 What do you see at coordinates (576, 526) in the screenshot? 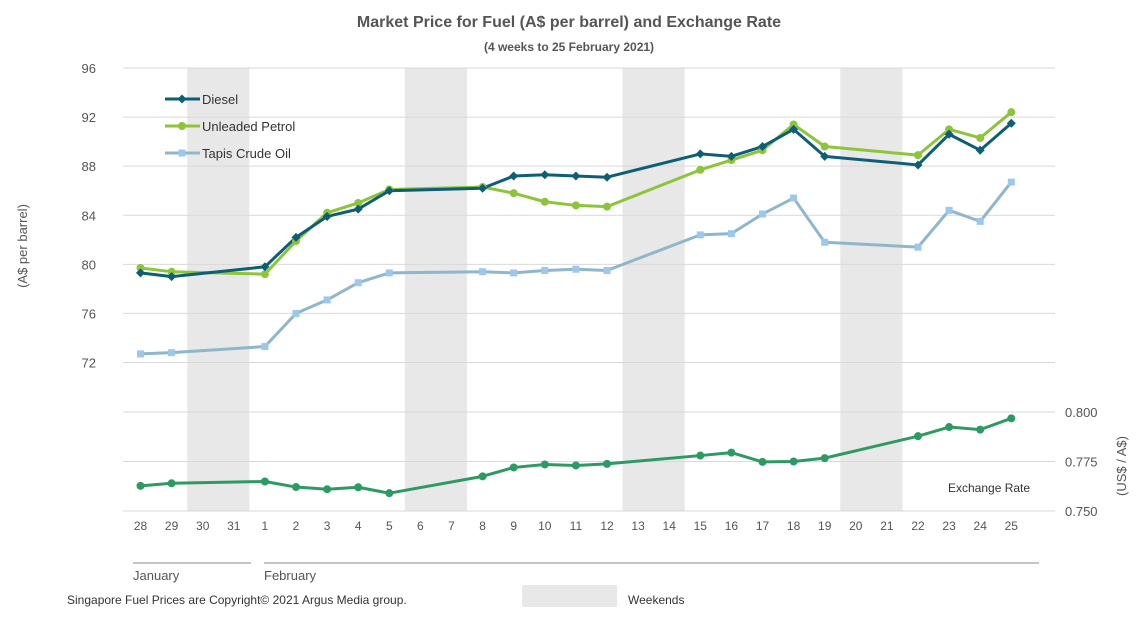
I see `x-tick-label: 11` at bounding box center [576, 526].